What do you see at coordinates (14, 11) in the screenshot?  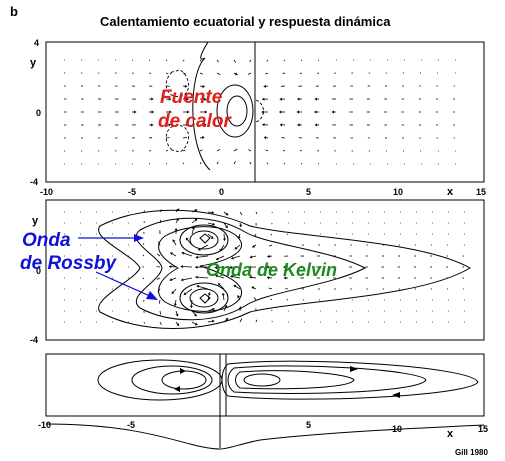 I see `panel-letter: b` at bounding box center [14, 11].